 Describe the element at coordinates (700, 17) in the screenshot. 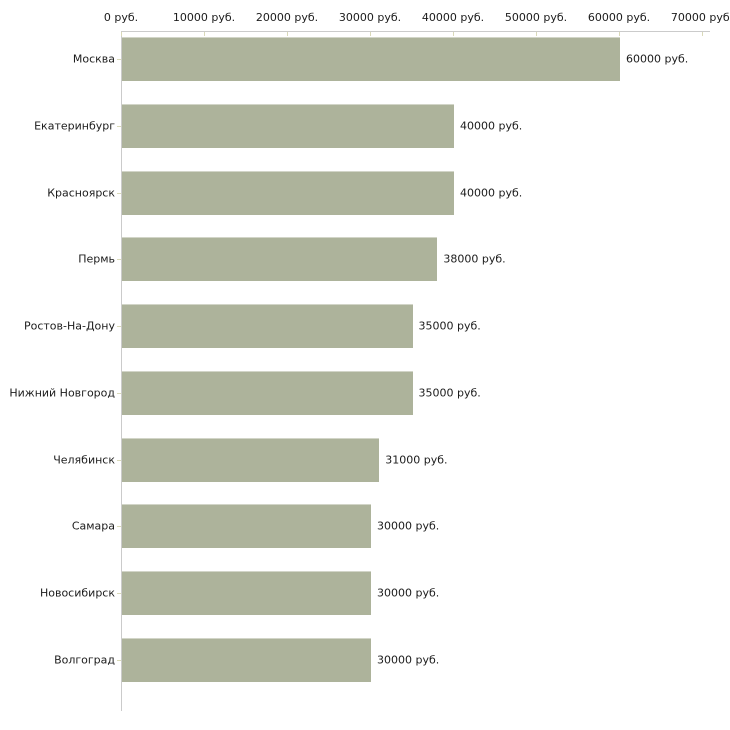

I see `x-axis-tick-label: 70000 руб.` at that location.